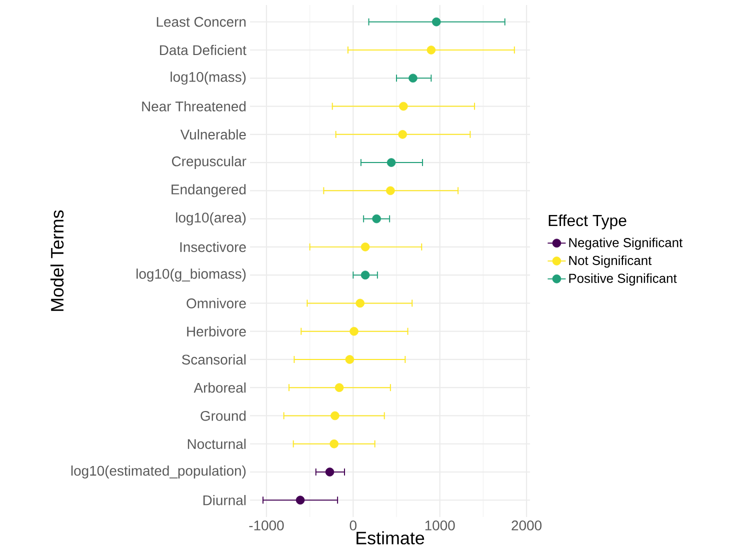 Image resolution: width=747 pixels, height=559 pixels. I want to click on y-tick-label: log10(g_biomass), so click(191, 275).